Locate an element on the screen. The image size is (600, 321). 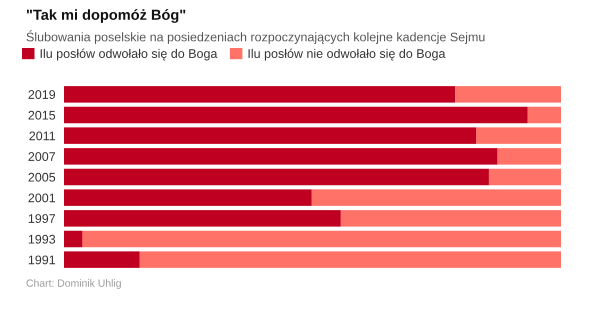
legend-label: Ilu posłów nie odwołało się do Boga is located at coordinates (347, 54).